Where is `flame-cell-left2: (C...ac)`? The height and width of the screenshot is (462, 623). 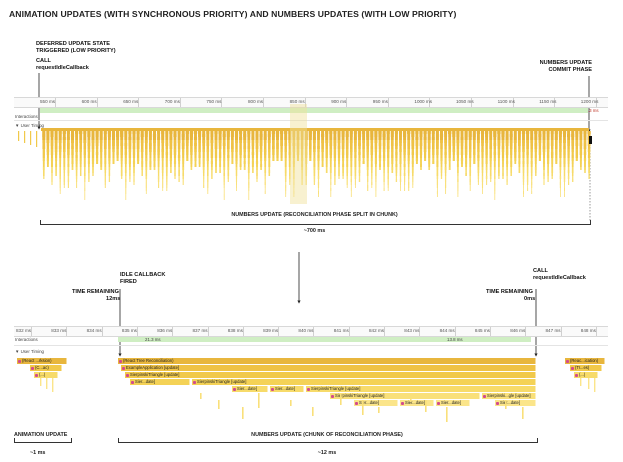 flame-cell-left2: (C...ac) is located at coordinates (46, 368).